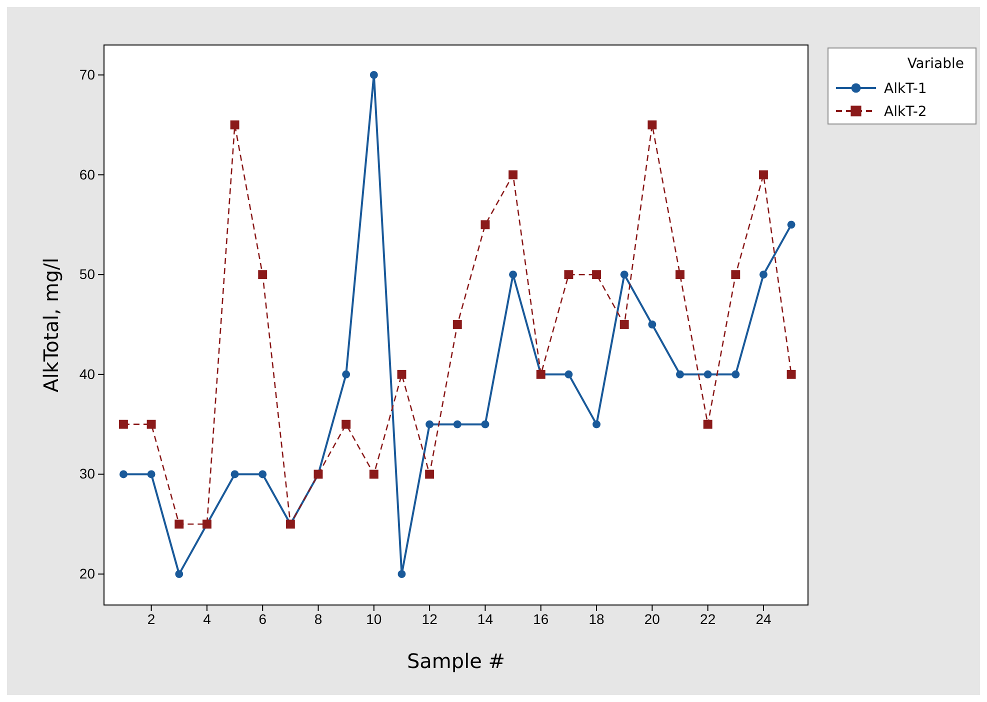  What do you see at coordinates (87, 474) in the screenshot?
I see `y-tick-label: 30` at bounding box center [87, 474].